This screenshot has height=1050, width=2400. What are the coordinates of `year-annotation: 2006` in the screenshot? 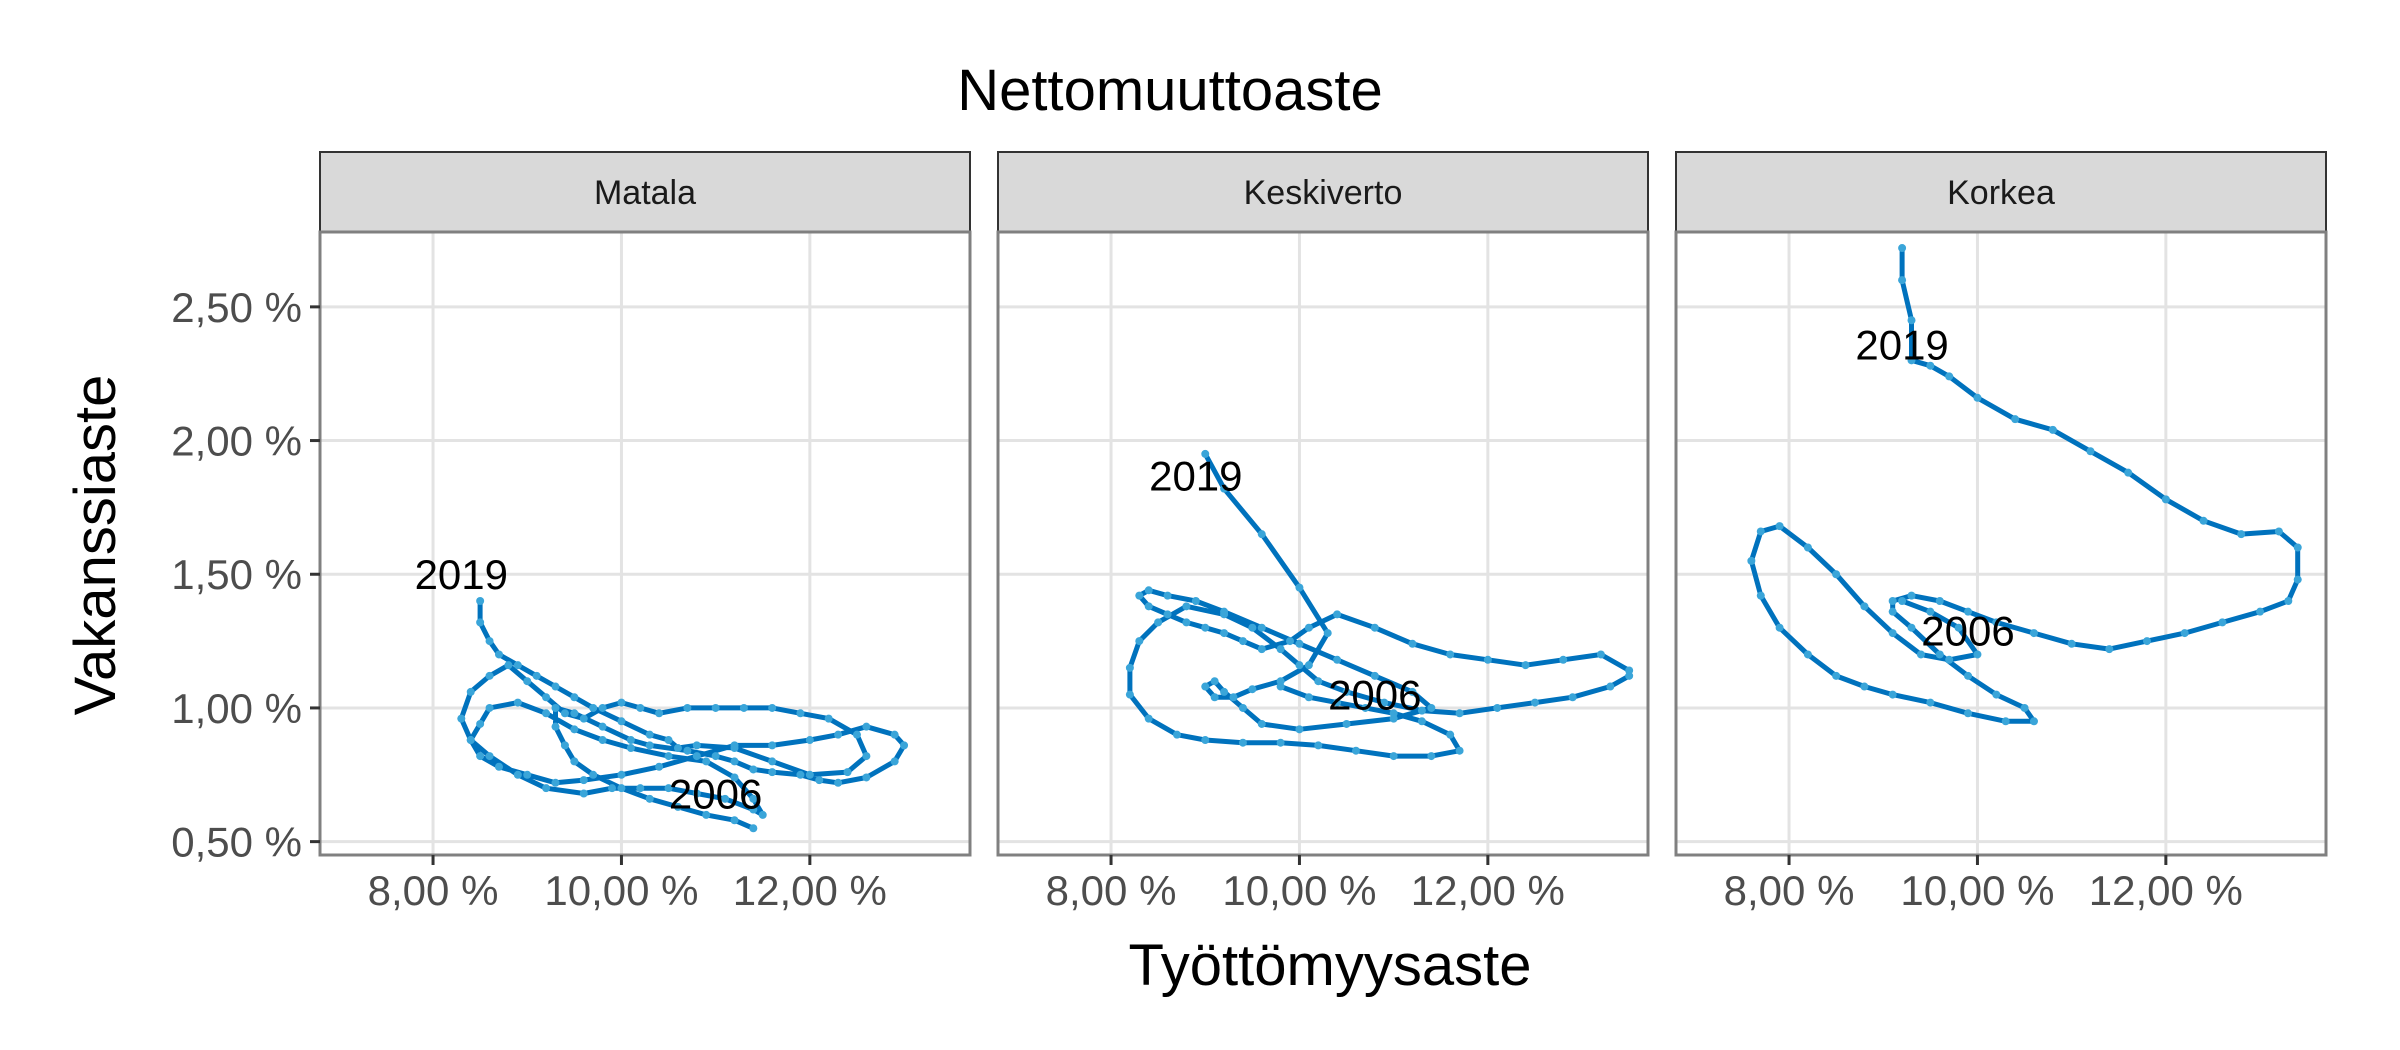 It's located at (1374, 695).